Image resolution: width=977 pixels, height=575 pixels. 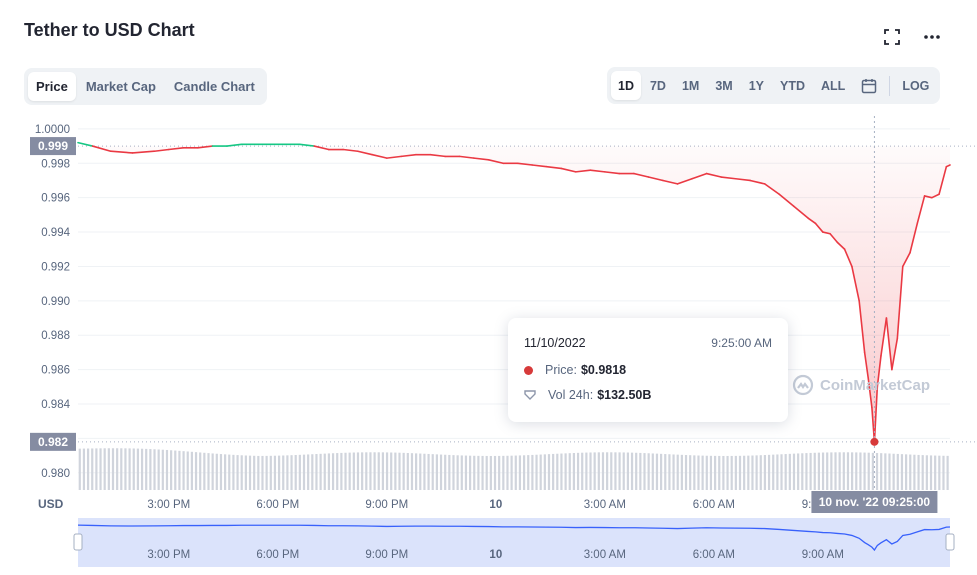 I want to click on tab-price: Price, so click(x=52, y=86).